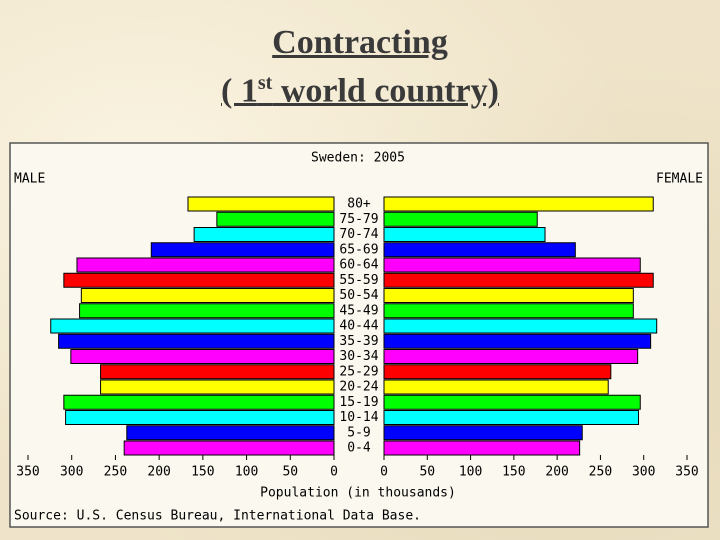  Describe the element at coordinates (358, 295) in the screenshot. I see `age-label: 50-54` at that location.